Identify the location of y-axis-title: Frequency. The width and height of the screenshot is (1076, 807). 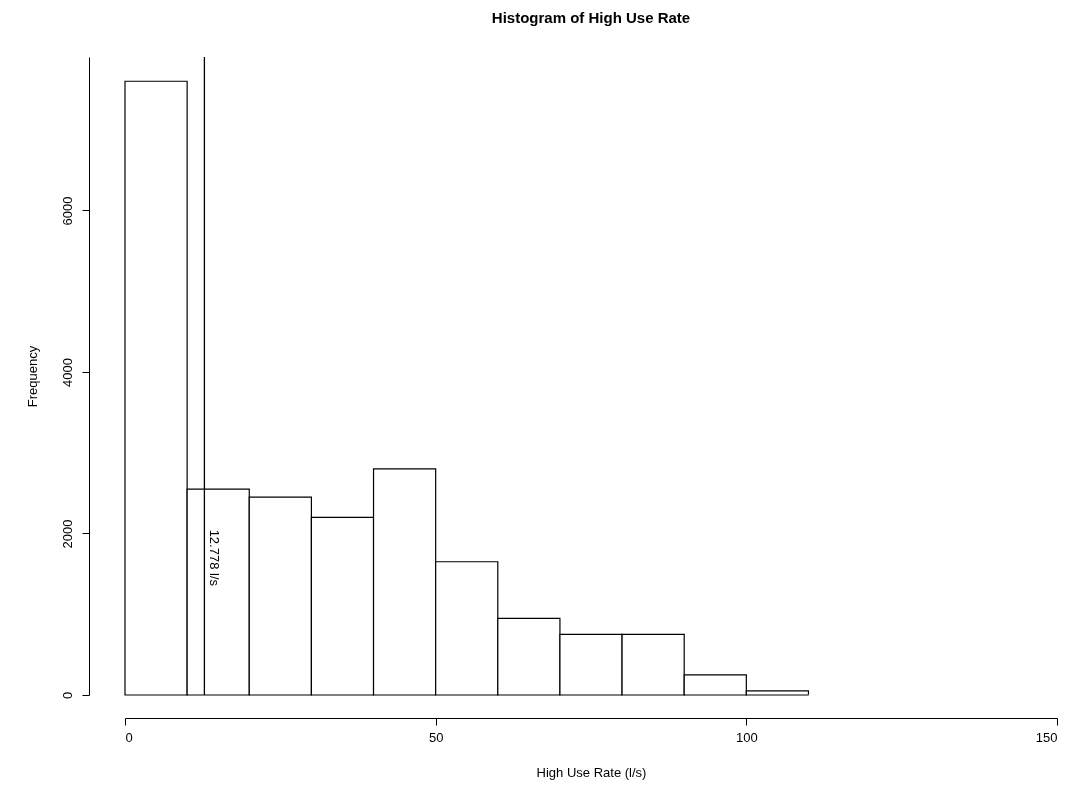
(32, 376).